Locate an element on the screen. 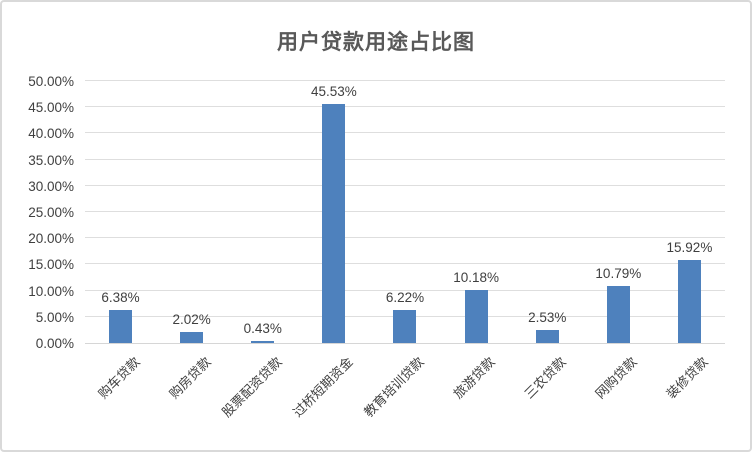 The height and width of the screenshot is (452, 752). x-tick-label: 购房贷款 is located at coordinates (190, 378).